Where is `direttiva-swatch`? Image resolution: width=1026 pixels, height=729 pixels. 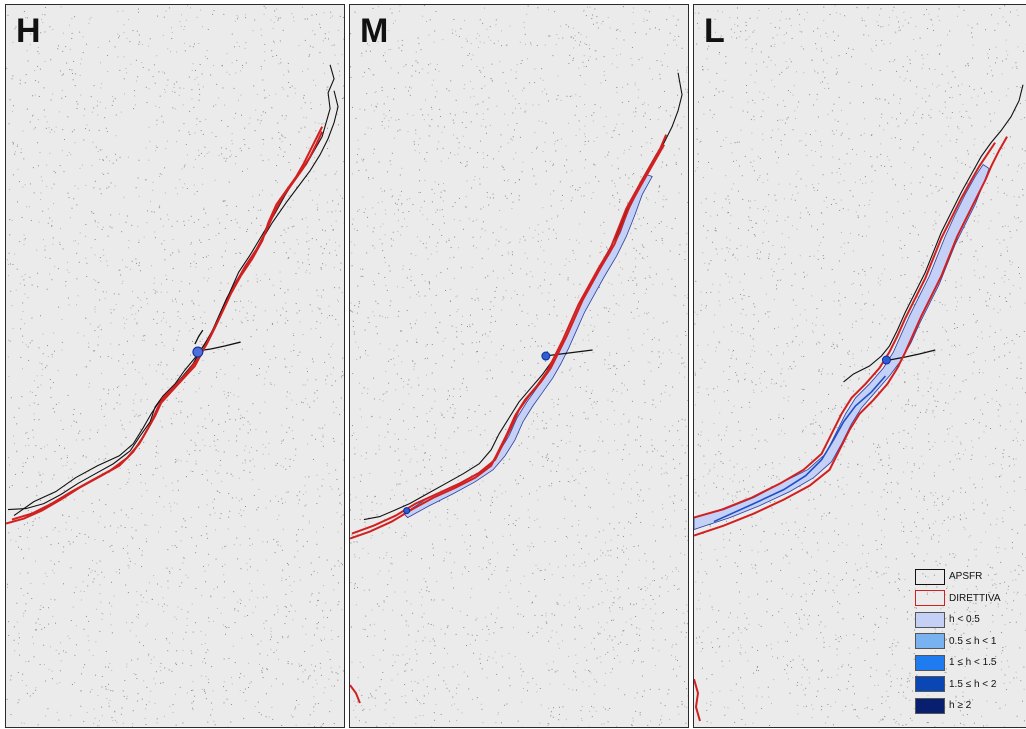 direttiva-swatch is located at coordinates (930, 598).